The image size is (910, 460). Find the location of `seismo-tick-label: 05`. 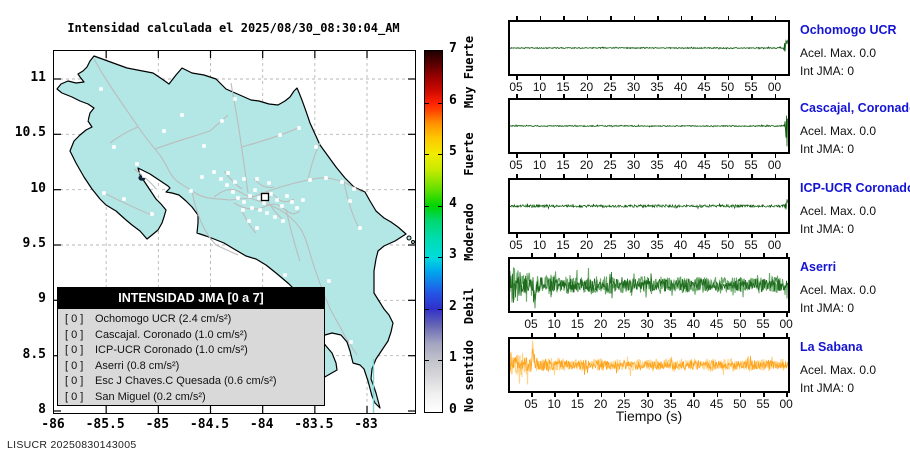

seismo-tick-label: 05 is located at coordinates (516, 87).